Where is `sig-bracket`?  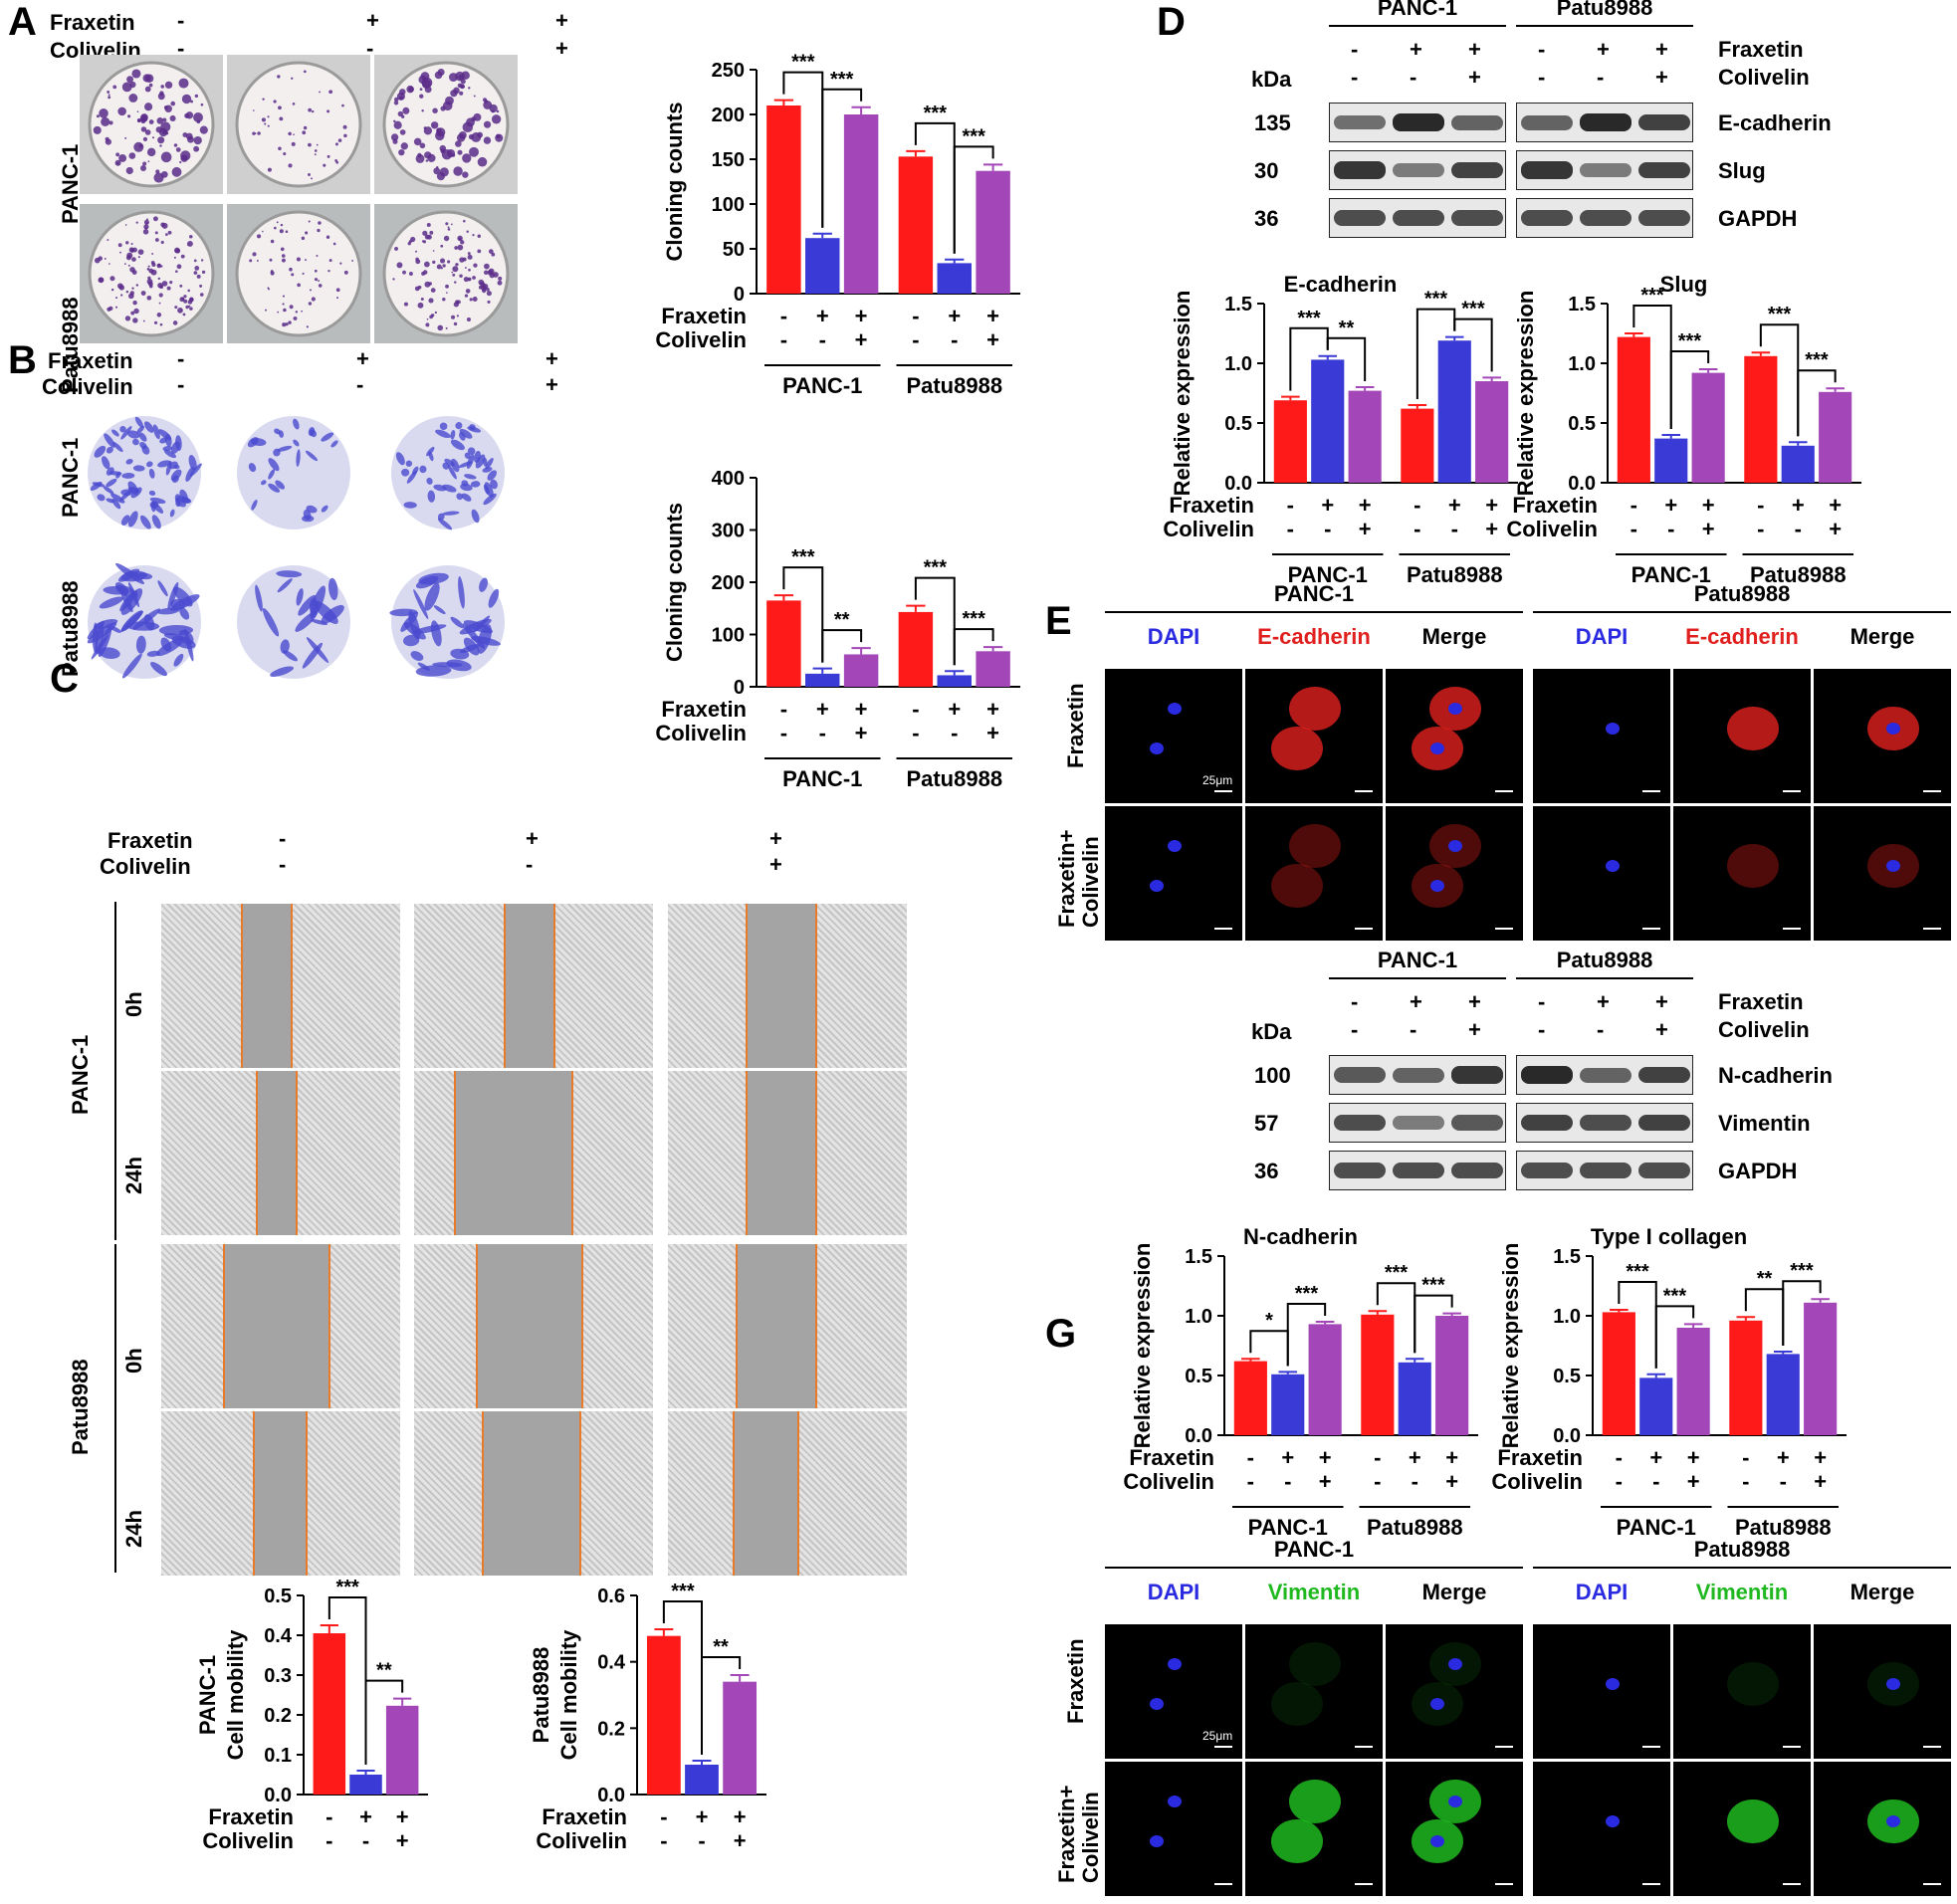 sig-bracket is located at coordinates (842, 646).